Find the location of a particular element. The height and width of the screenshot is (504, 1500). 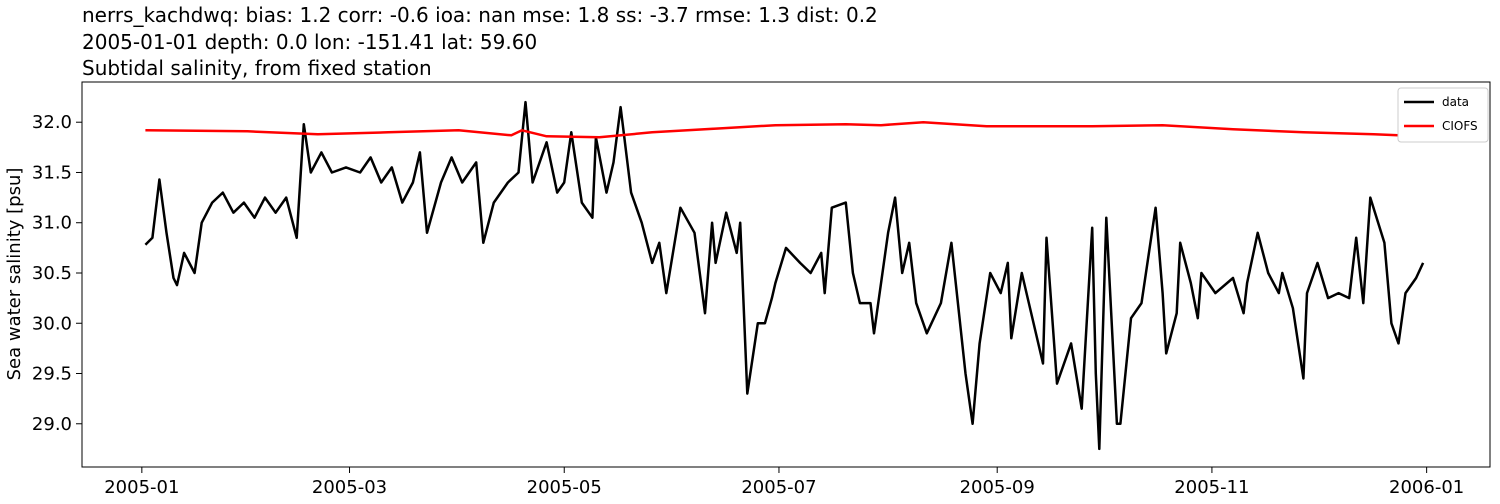

x-tick-label: 2005-09 is located at coordinates (997, 487).